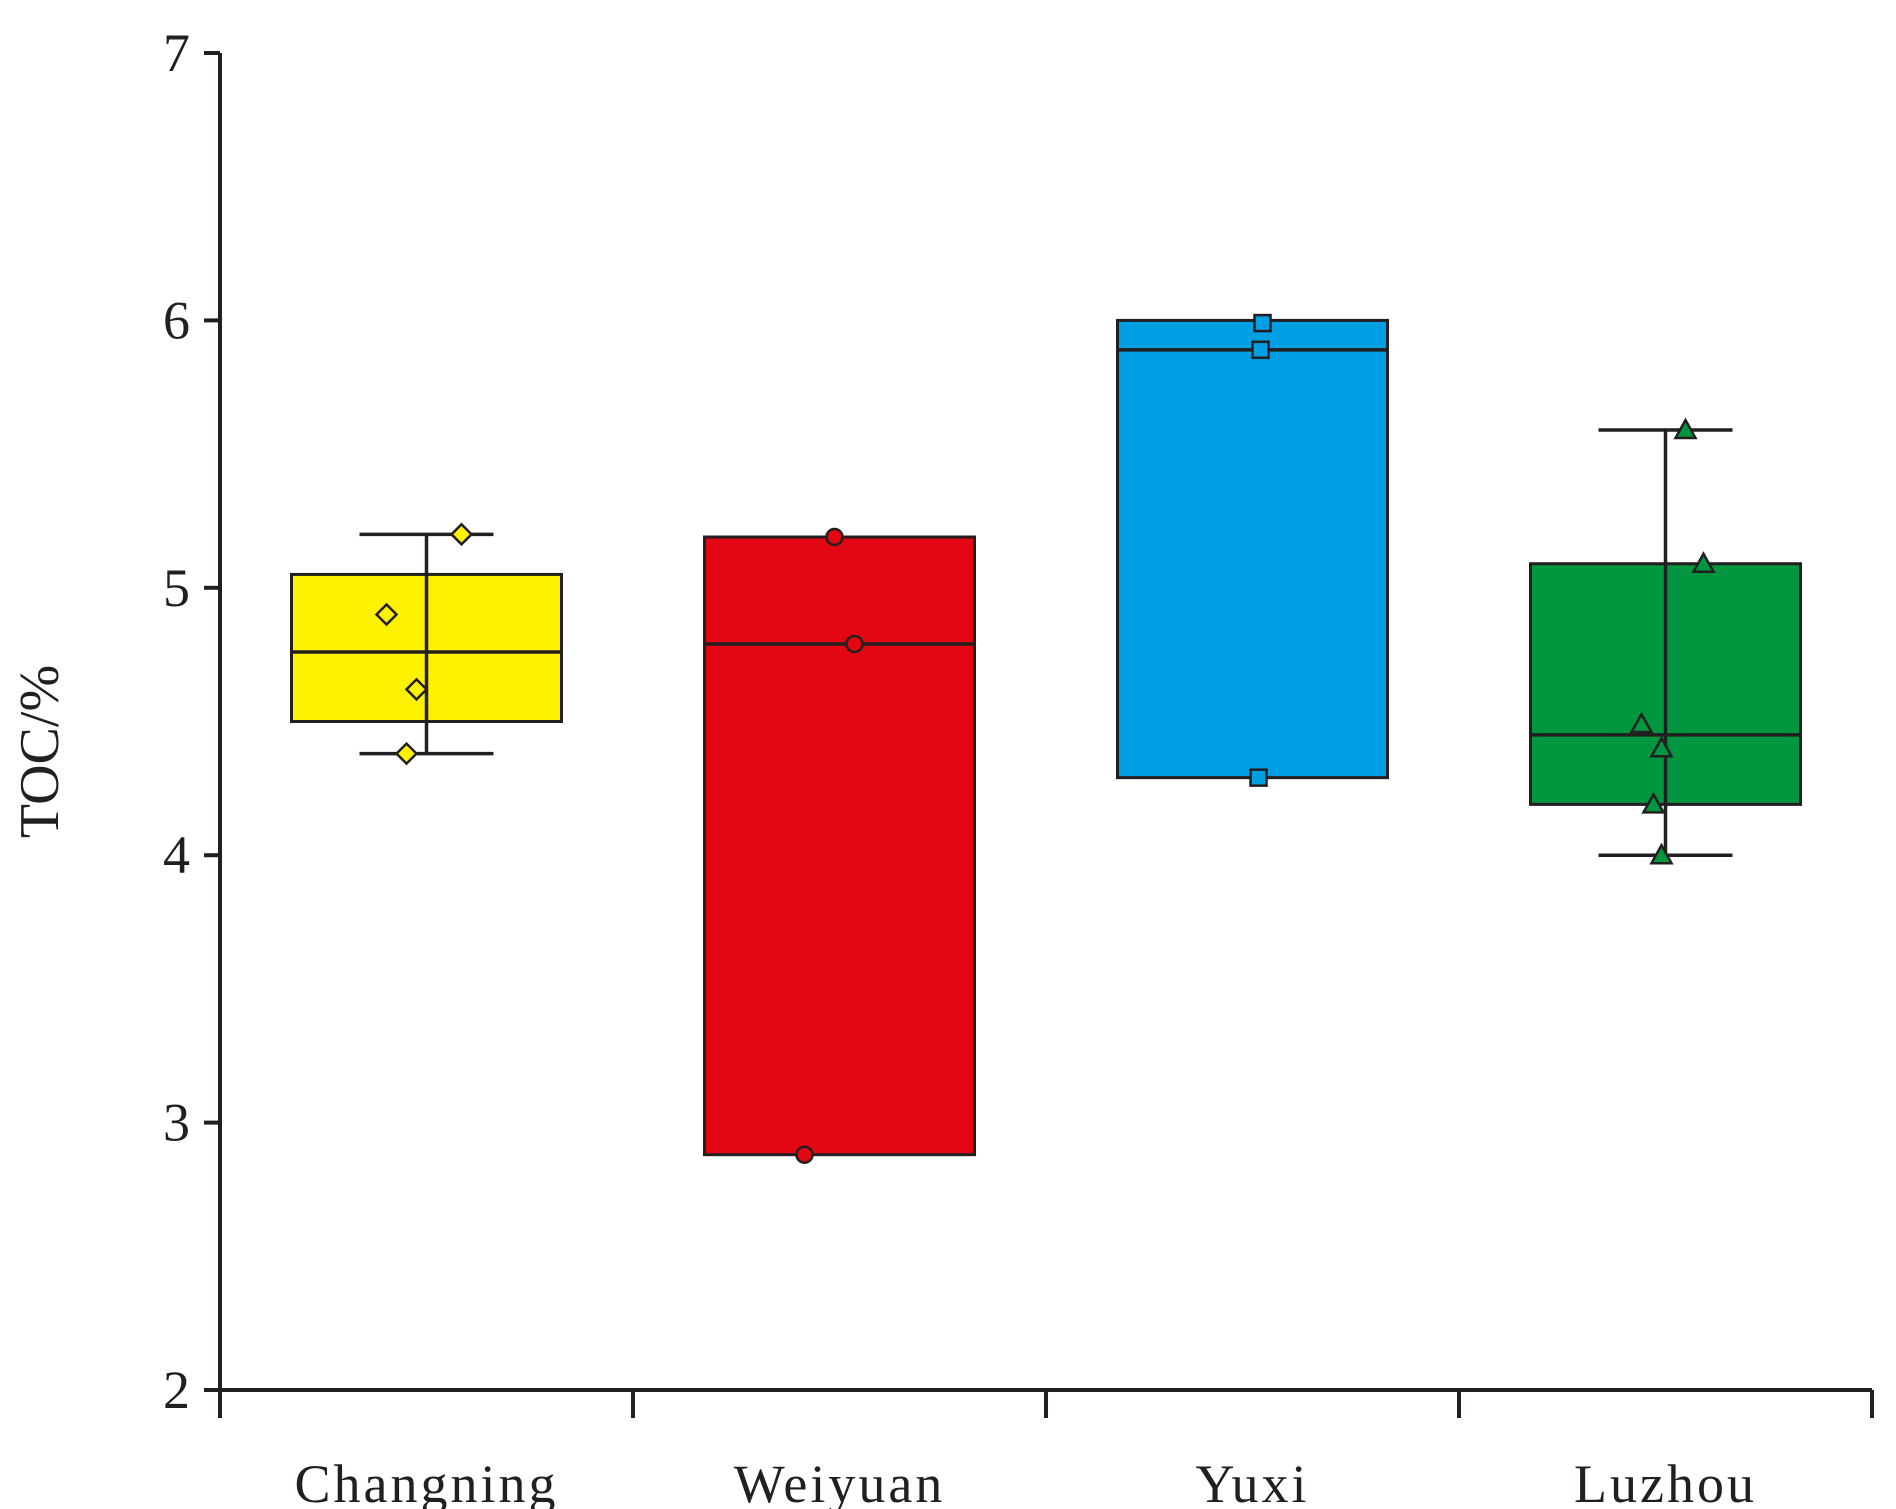 The width and height of the screenshot is (1896, 1509). What do you see at coordinates (176, 320) in the screenshot?
I see `y-tick-label: 6` at bounding box center [176, 320].